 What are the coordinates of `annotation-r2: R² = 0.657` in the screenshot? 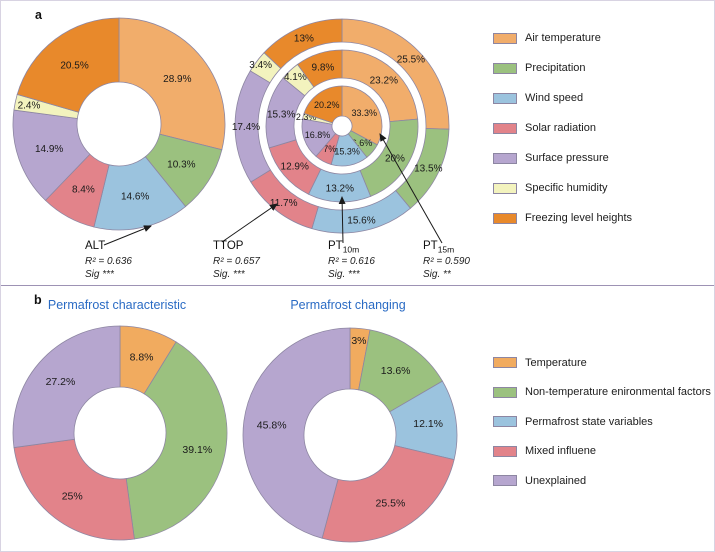 It's located at (236, 262).